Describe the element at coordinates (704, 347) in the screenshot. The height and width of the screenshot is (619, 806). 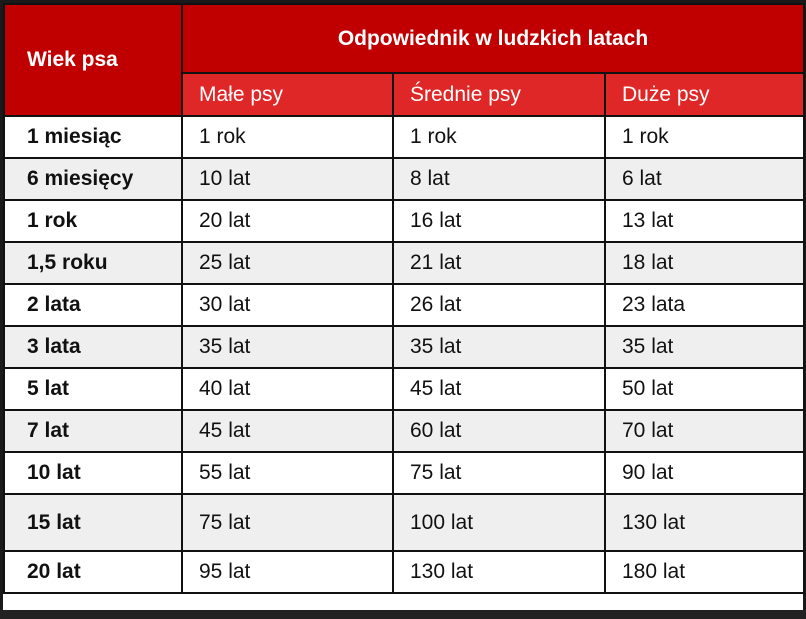
I see `cell-large-dogs: 35 lat` at that location.